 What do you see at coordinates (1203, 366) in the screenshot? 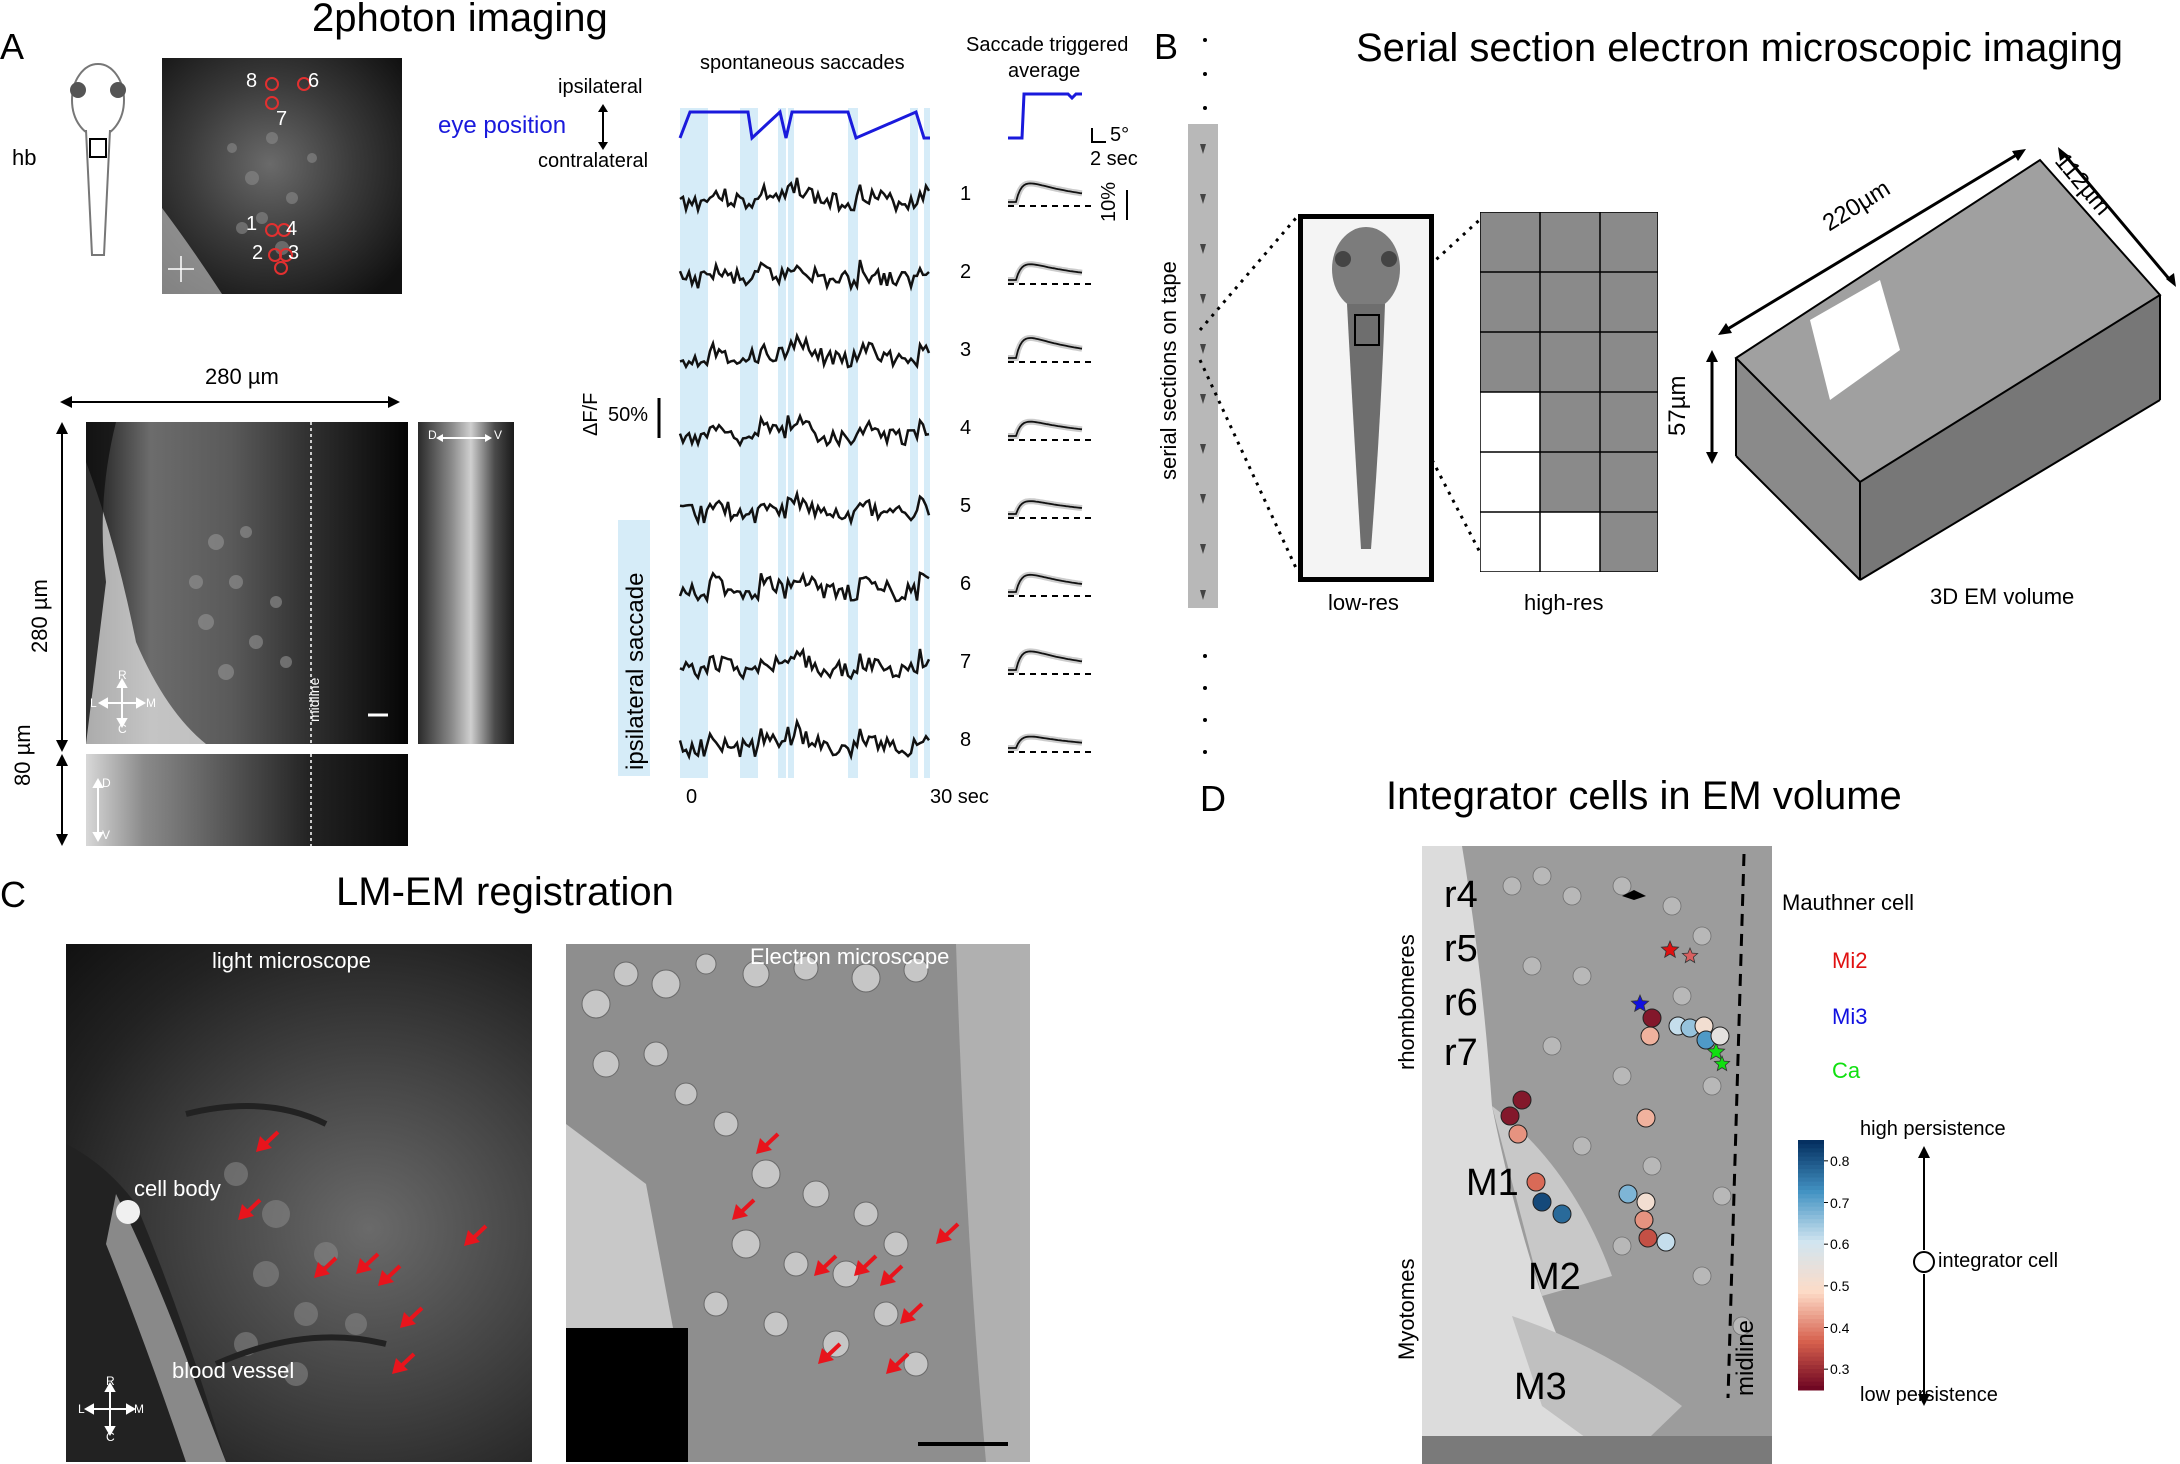
I see `serial-sections-tape-image` at bounding box center [1203, 366].